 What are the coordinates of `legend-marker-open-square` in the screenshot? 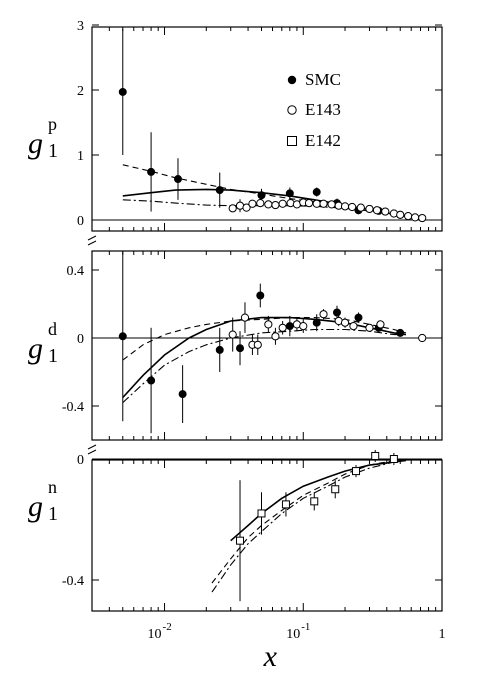 It's located at (292, 141).